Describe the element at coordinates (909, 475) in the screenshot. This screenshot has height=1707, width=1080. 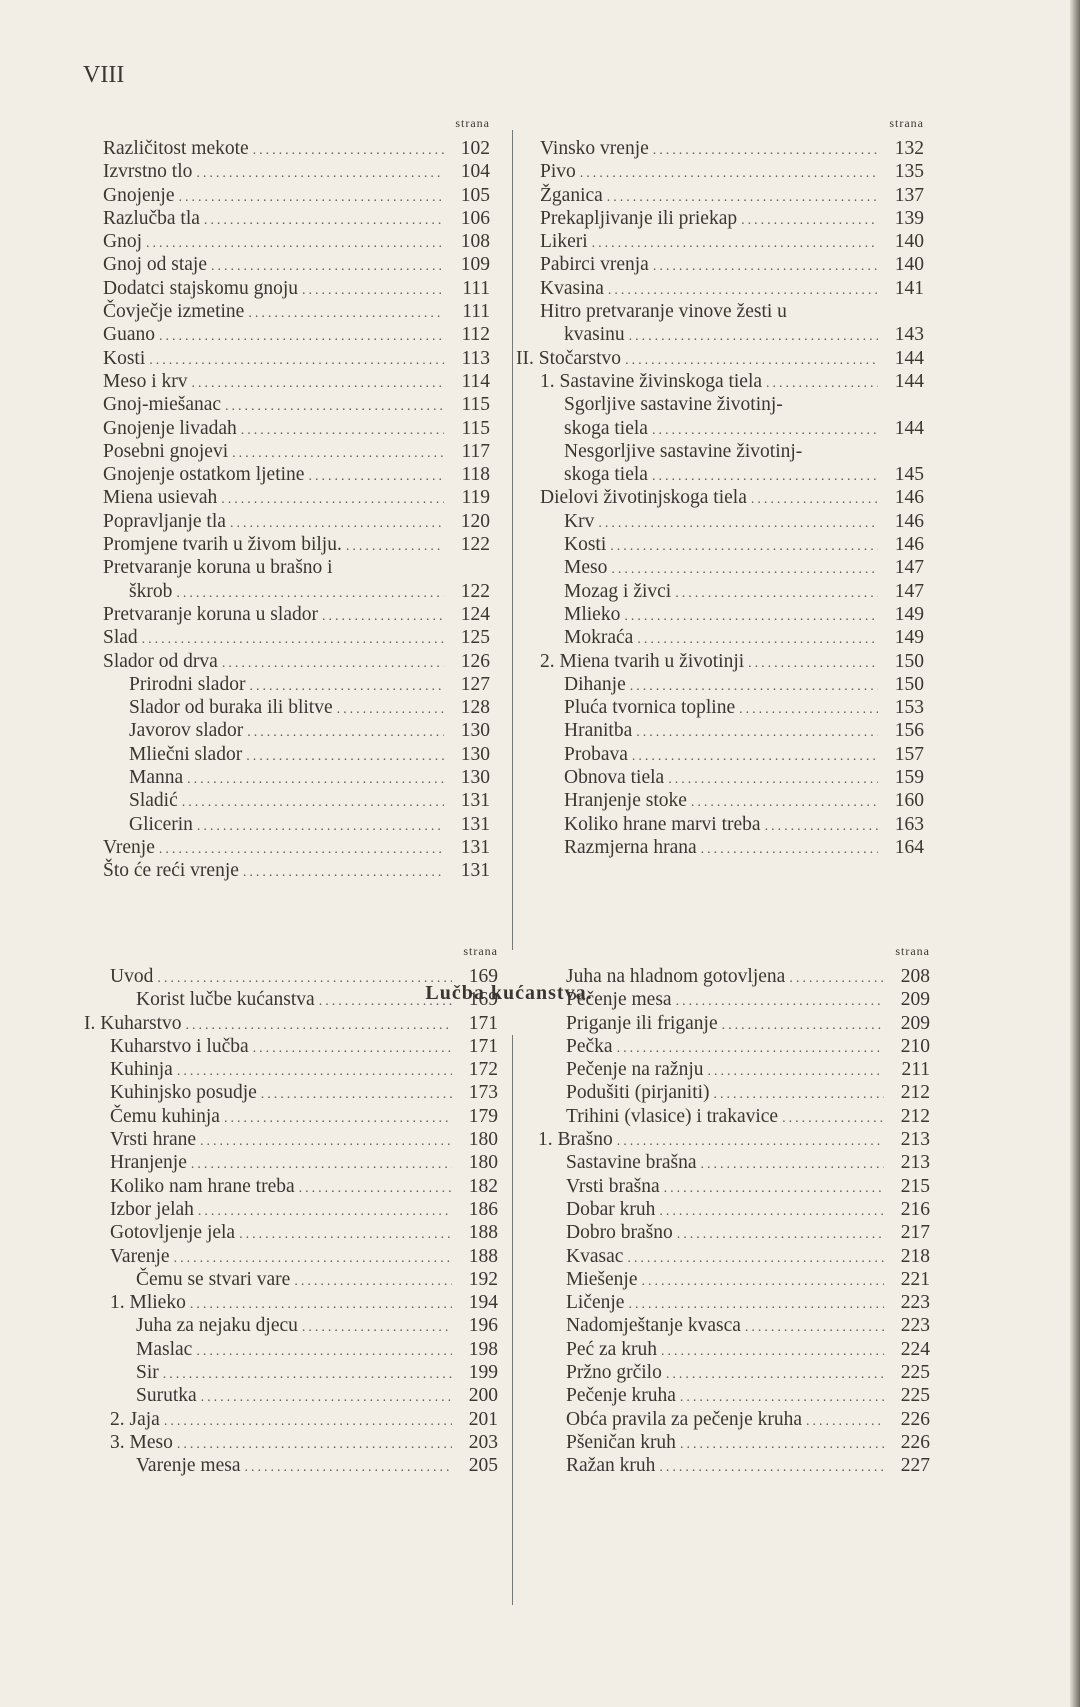
I see `entry-page: 145` at that location.